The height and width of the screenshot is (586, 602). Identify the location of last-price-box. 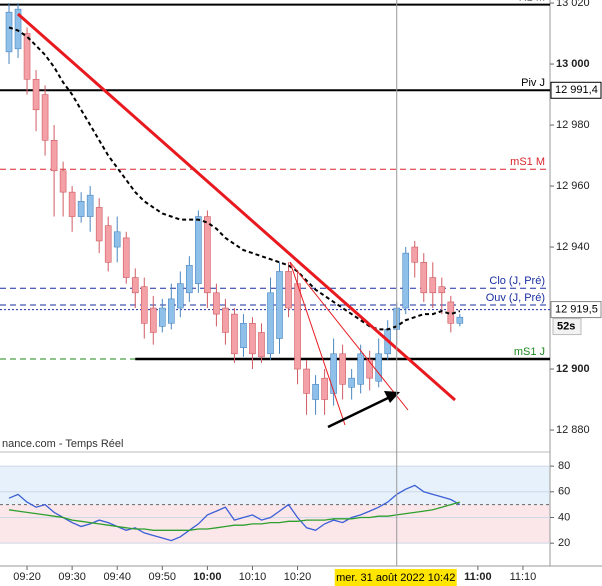
(576, 310).